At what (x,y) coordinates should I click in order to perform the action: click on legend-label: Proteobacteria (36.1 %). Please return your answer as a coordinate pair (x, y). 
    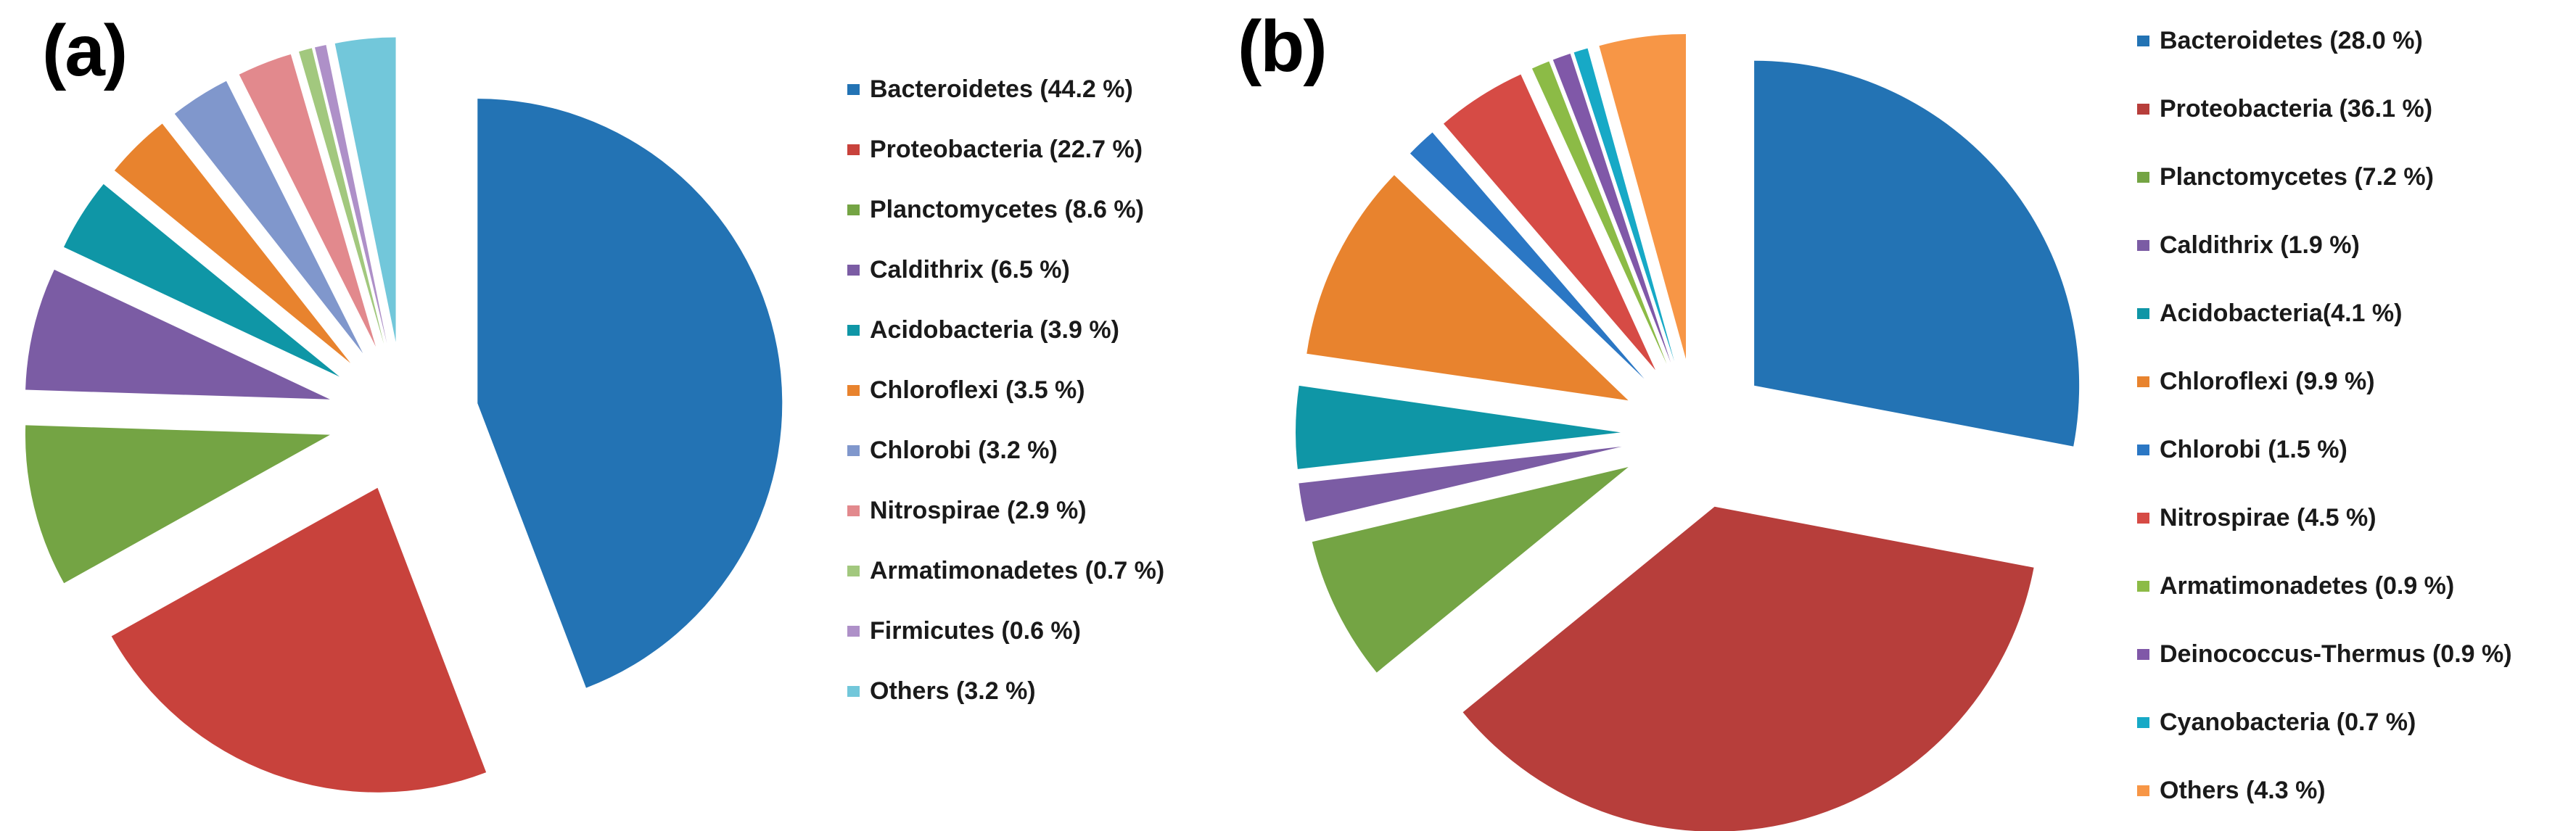
    Looking at the image, I should click on (2296, 108).